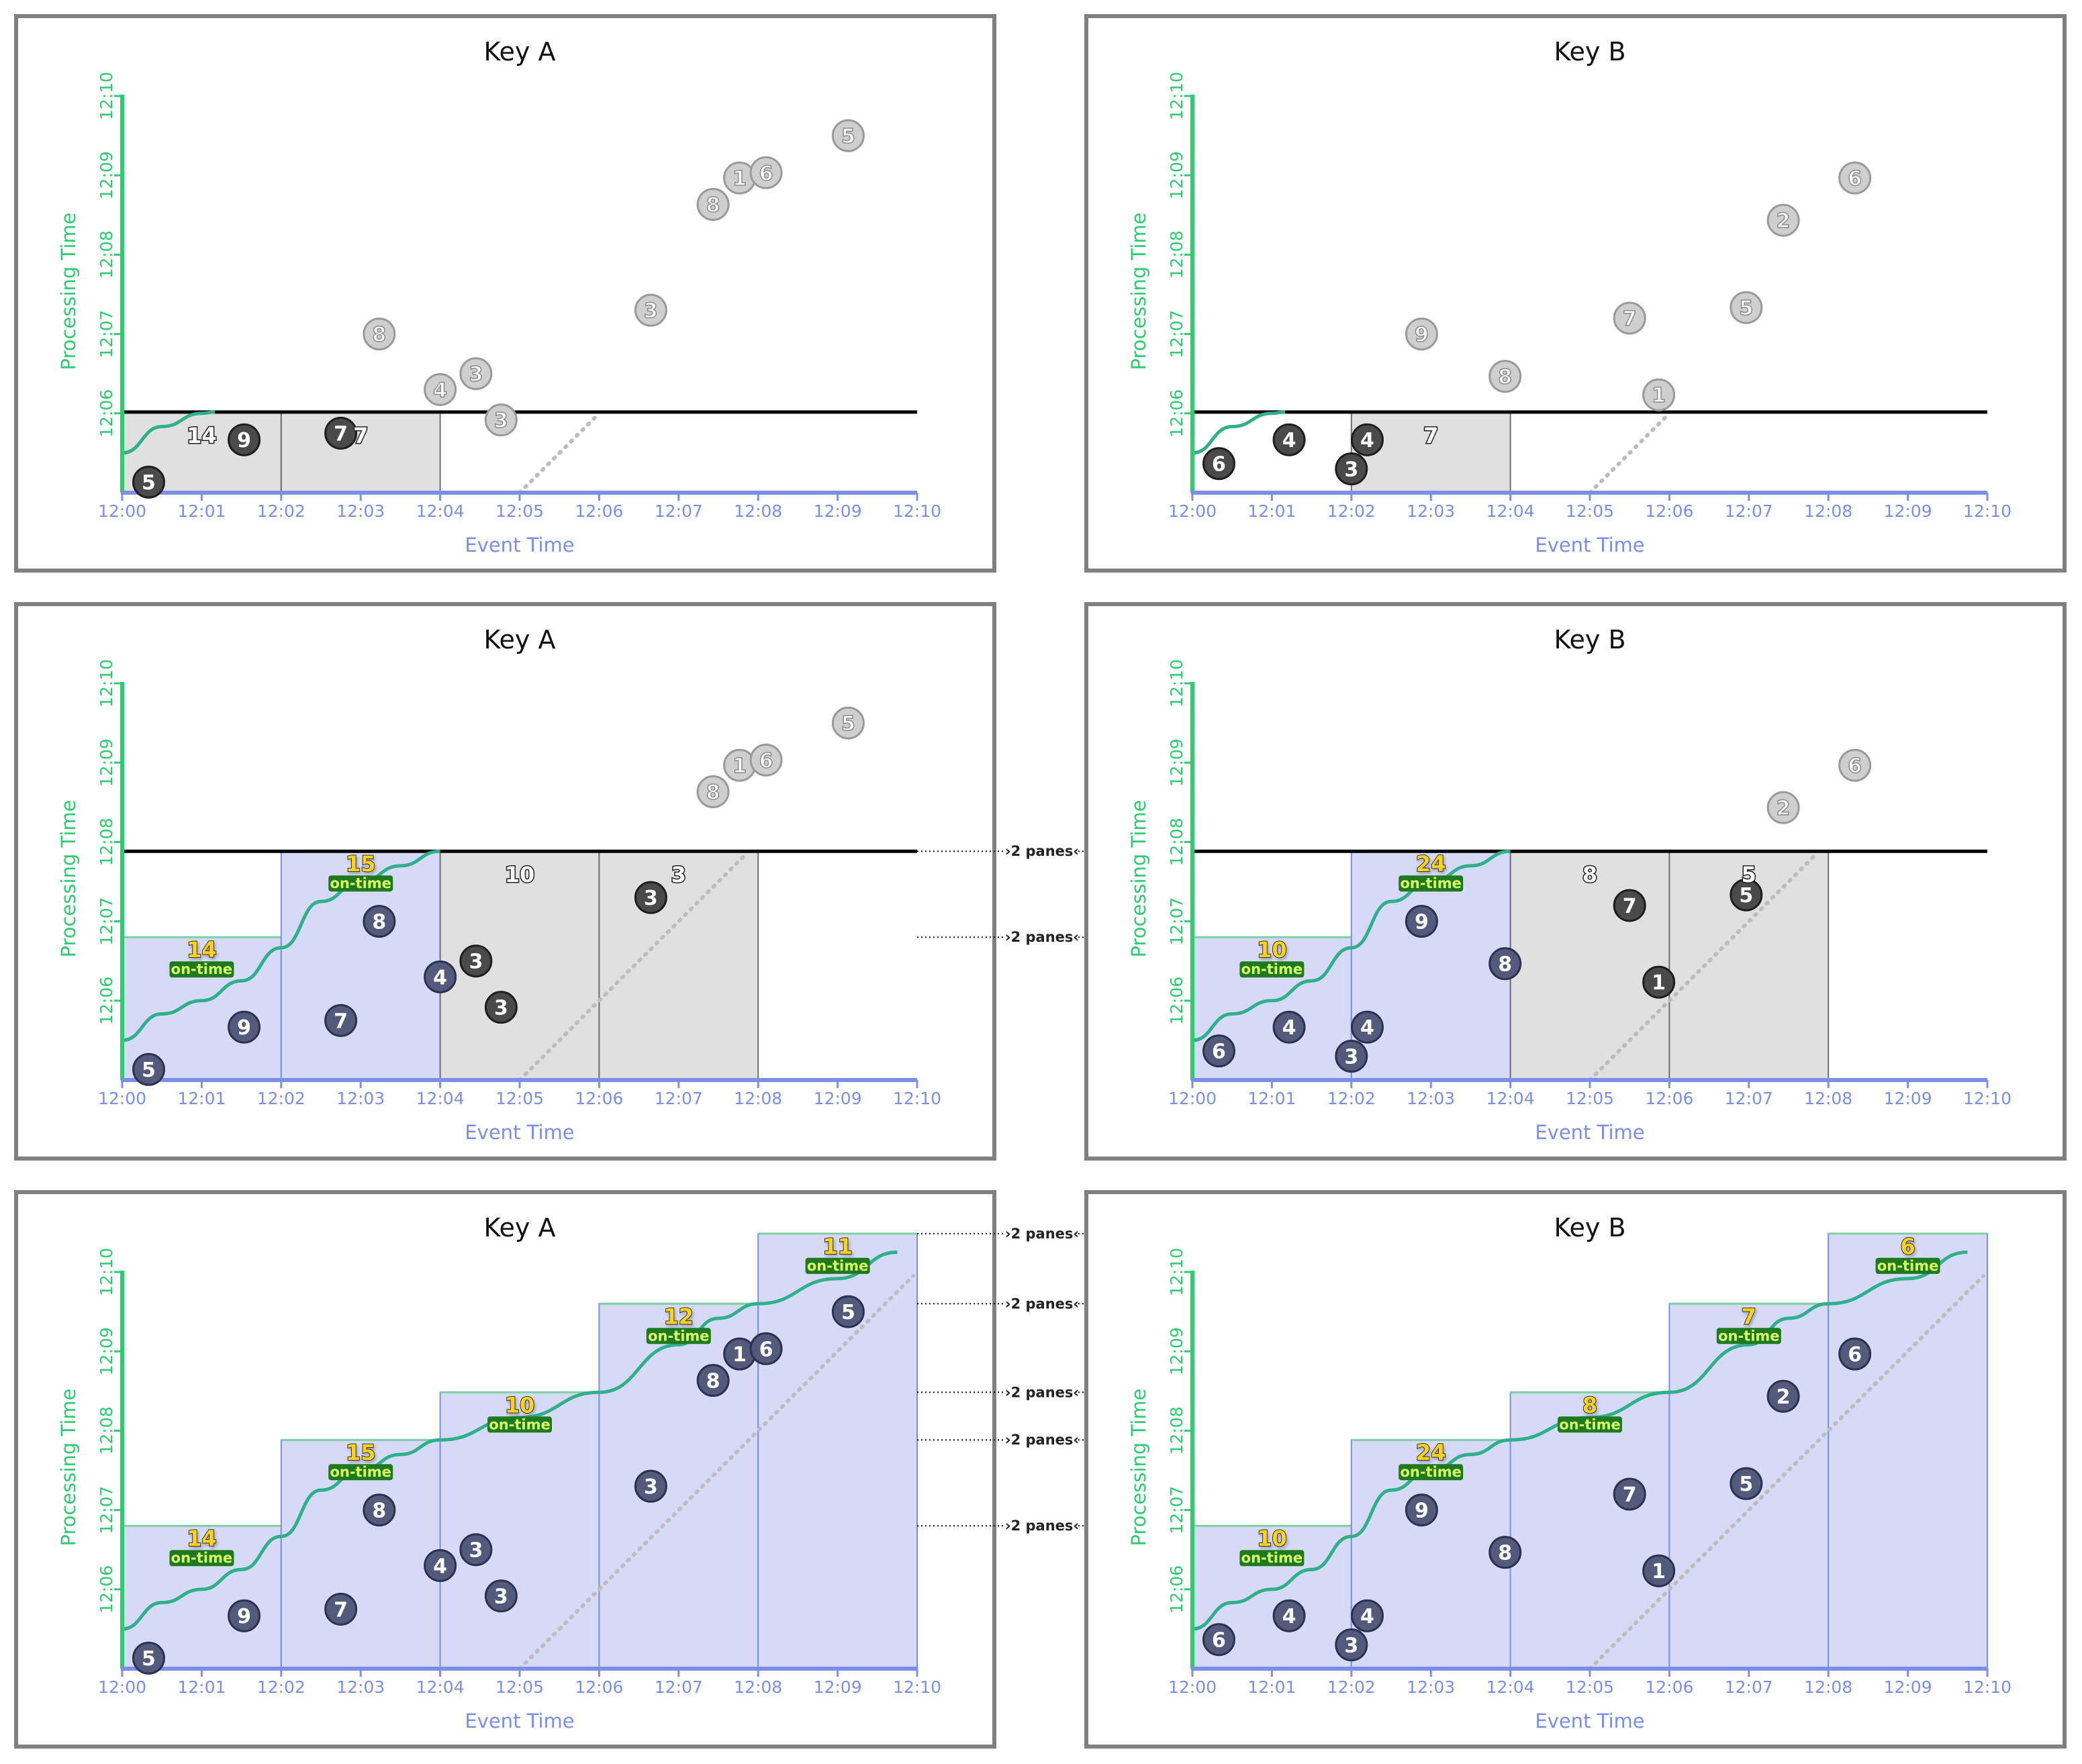 This screenshot has width=2082, height=1764. What do you see at coordinates (837, 1246) in the screenshot?
I see `pane-value-label: 11` at bounding box center [837, 1246].